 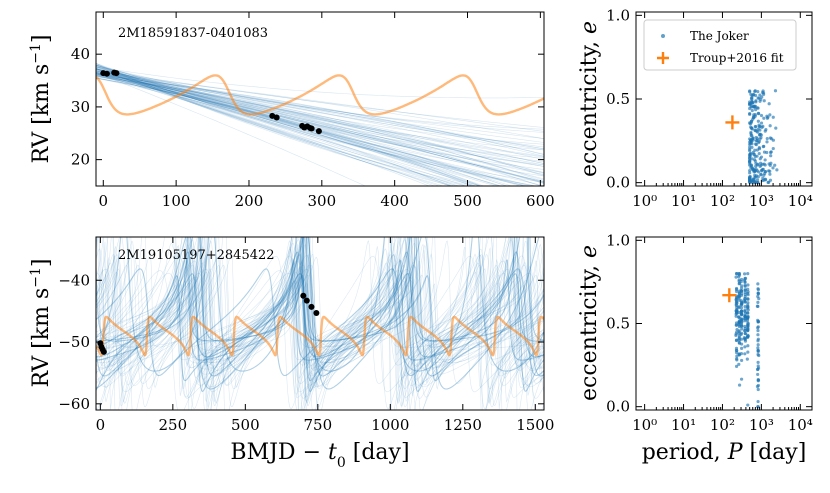 I want to click on bottom-right-xtick-label-2: 10², so click(x=722, y=425).